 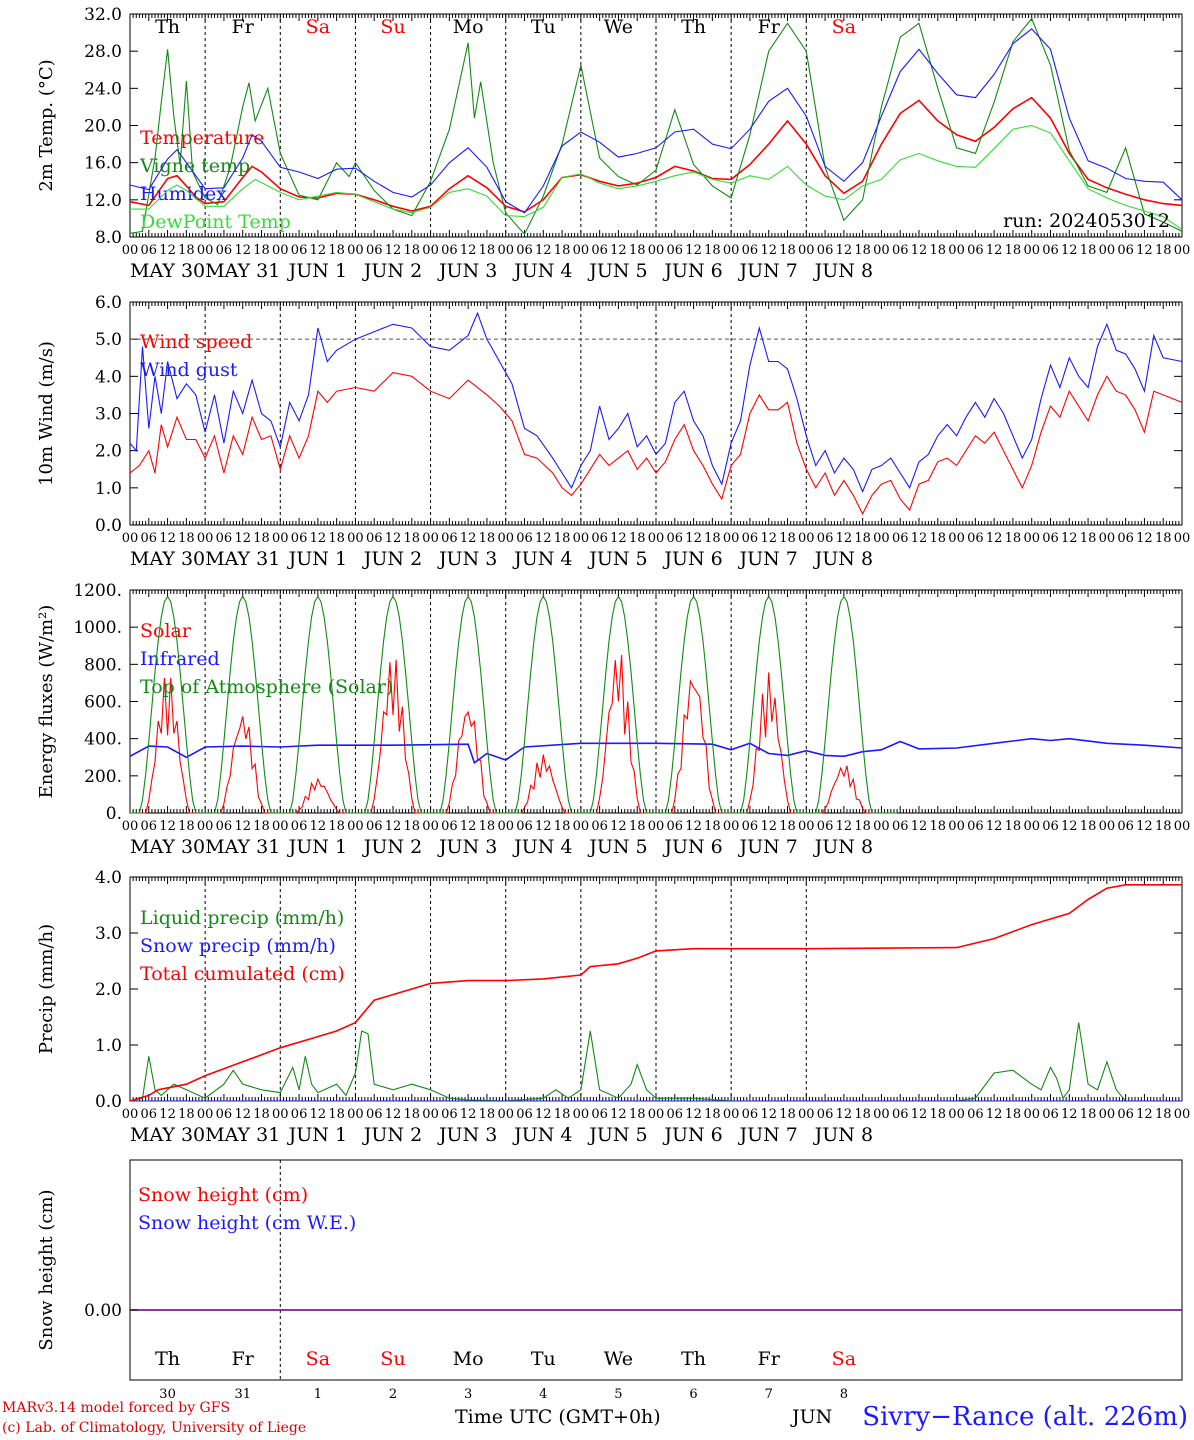 I want to click on y-tick-label: 16.0, so click(x=103, y=164).